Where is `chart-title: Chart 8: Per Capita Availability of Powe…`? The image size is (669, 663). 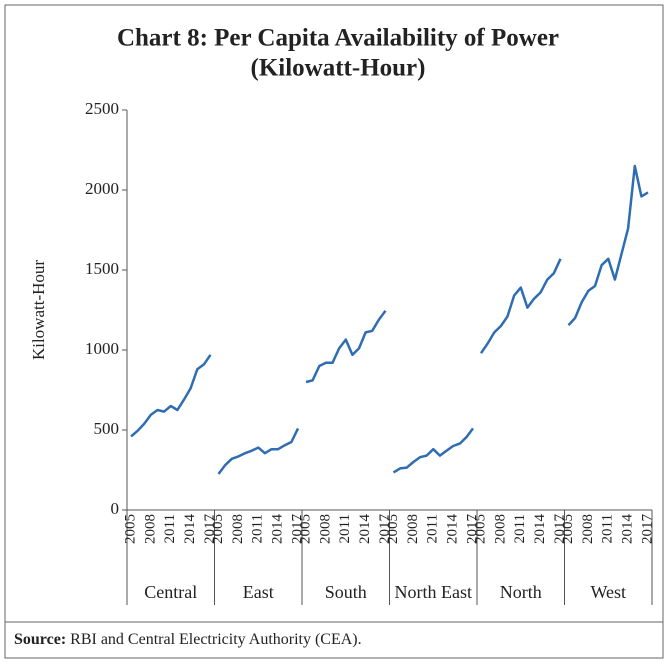 chart-title: Chart 8: Per Capita Availability of Powe… is located at coordinates (338, 38).